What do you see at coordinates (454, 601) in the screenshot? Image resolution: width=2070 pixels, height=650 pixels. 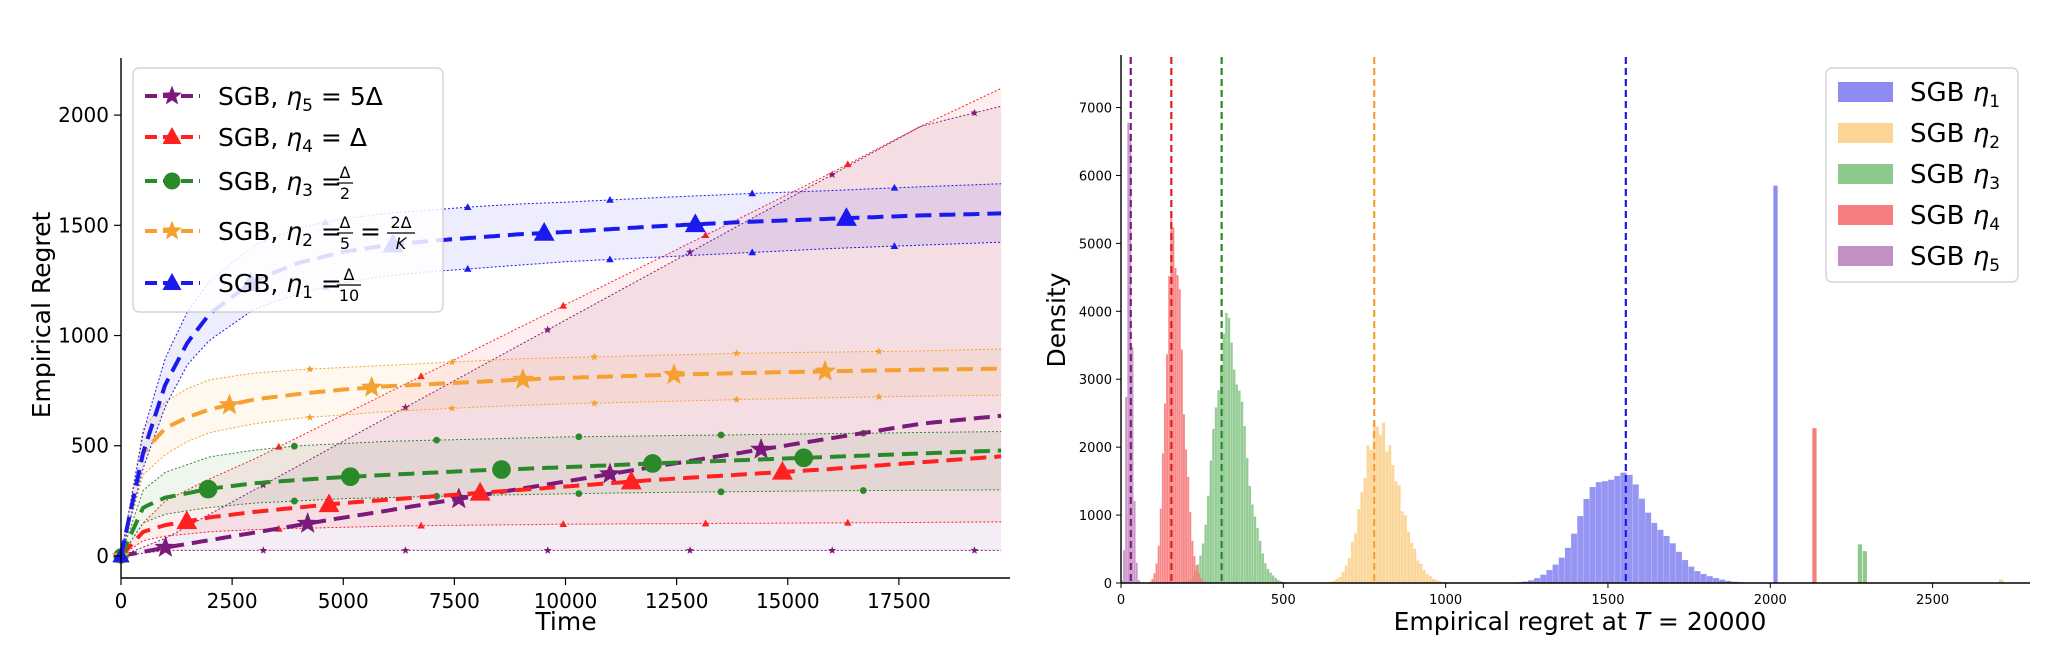 I see `x-tick-label: 7500` at bounding box center [454, 601].